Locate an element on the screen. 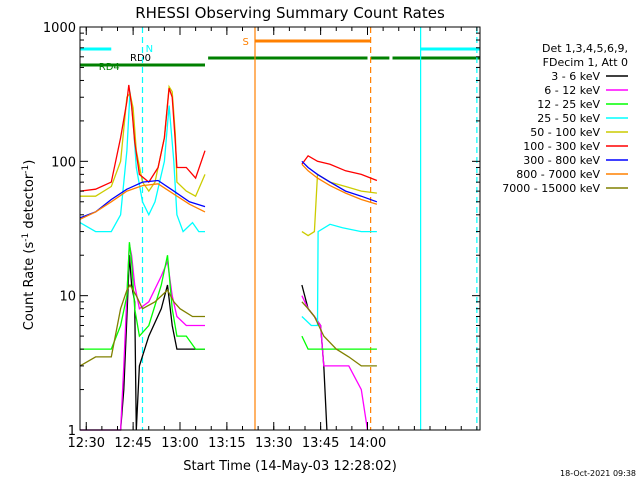 The image size is (640, 480). ylabel-part2: detector is located at coordinates (29, 203).